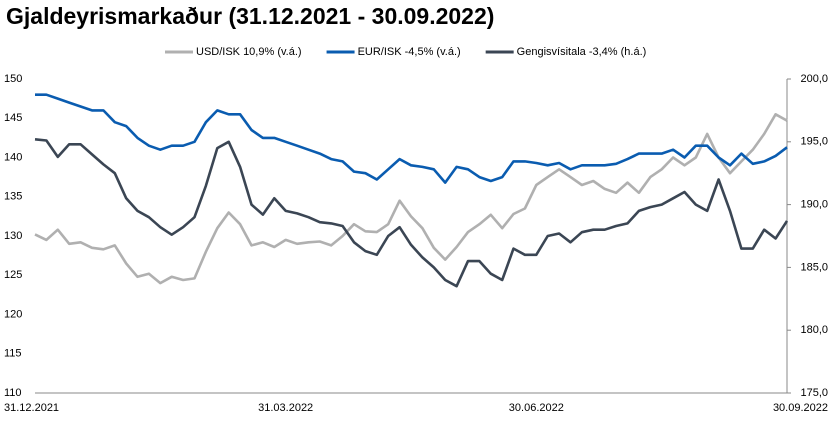 The width and height of the screenshot is (832, 422). I want to click on x-tick-label: 30.09.2022, so click(800, 408).